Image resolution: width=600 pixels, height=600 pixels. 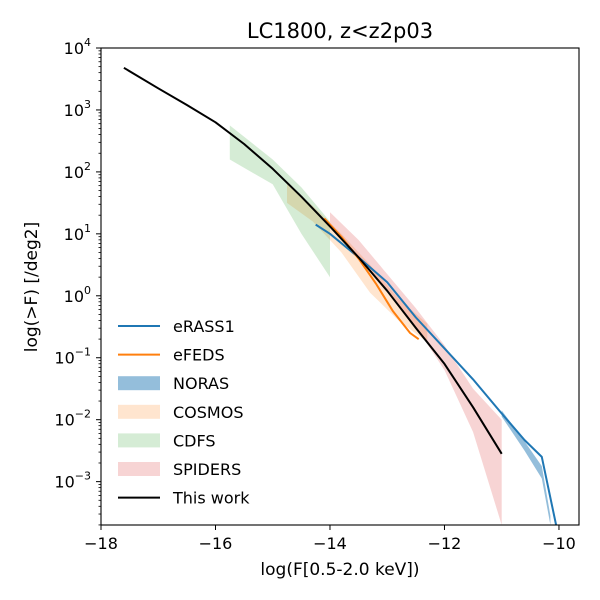 I want to click on y-tick-label: 10⁰, so click(x=77, y=295).